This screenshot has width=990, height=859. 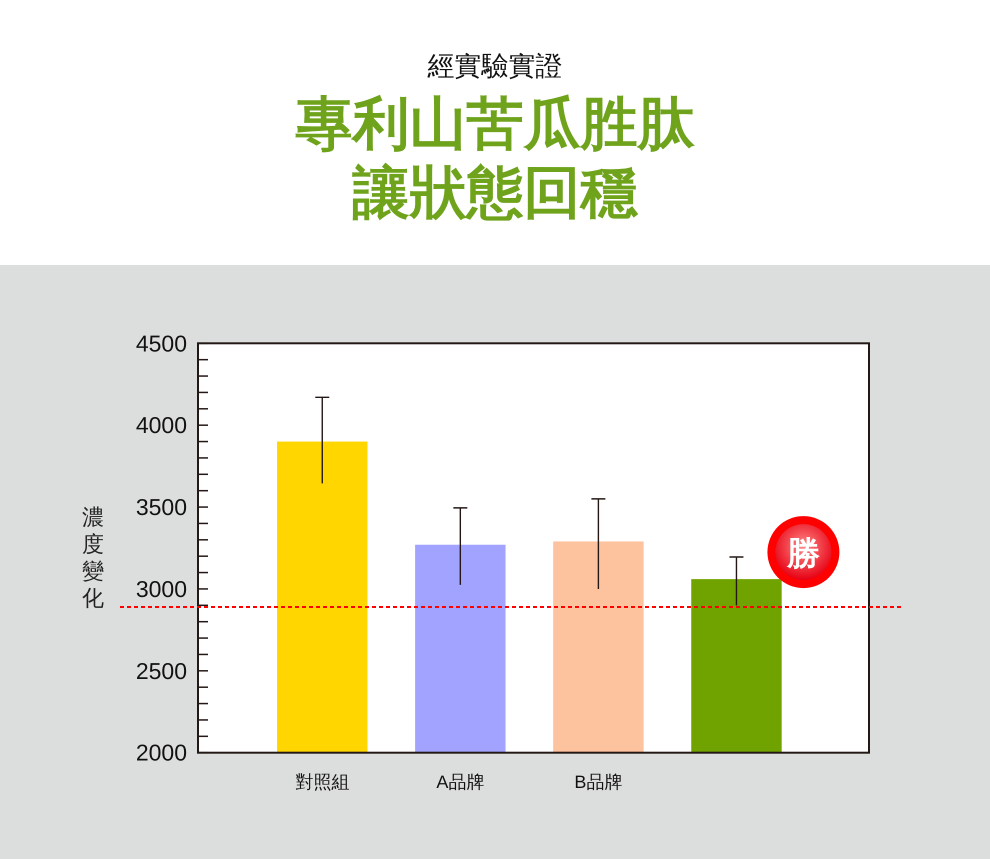 What do you see at coordinates (495, 158) in the screenshot?
I see `chart-title: 專利山苦瓜胜肽讓狀態回穩` at bounding box center [495, 158].